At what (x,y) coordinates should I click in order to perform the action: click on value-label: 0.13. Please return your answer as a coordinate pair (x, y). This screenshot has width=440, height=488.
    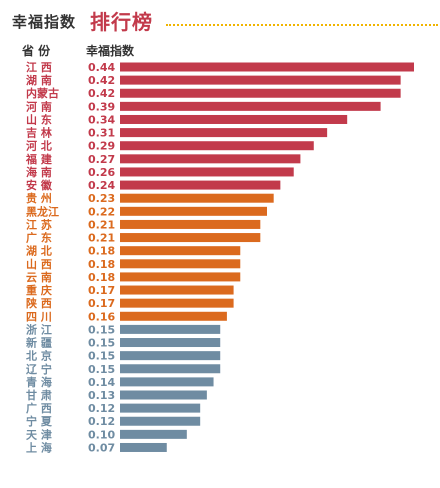
    Looking at the image, I should click on (101, 395).